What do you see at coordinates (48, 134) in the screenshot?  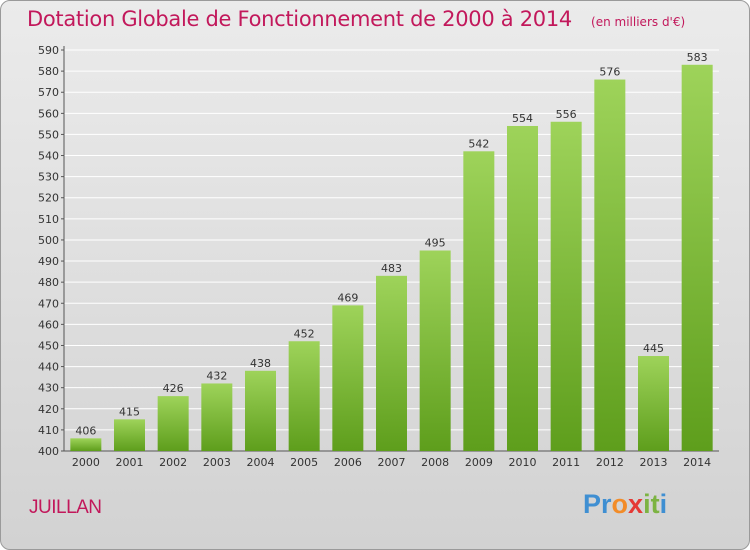 I see `y-tick-label: 550` at bounding box center [48, 134].